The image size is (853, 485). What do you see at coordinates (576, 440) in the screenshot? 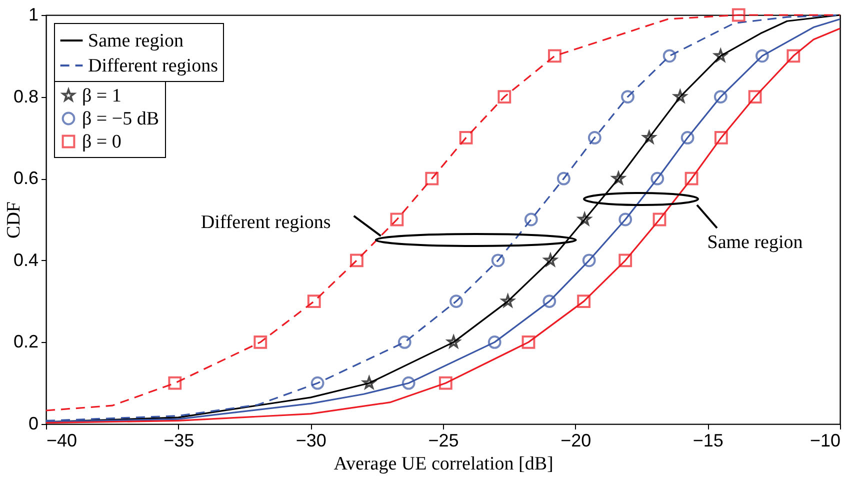
I see `x-tick-label: −20` at bounding box center [576, 440].